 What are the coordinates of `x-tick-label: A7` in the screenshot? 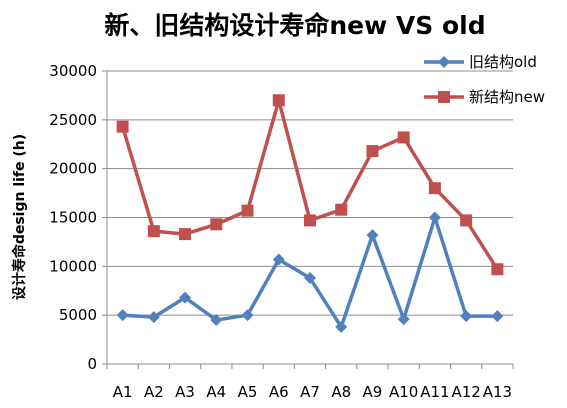 It's located at (310, 392).